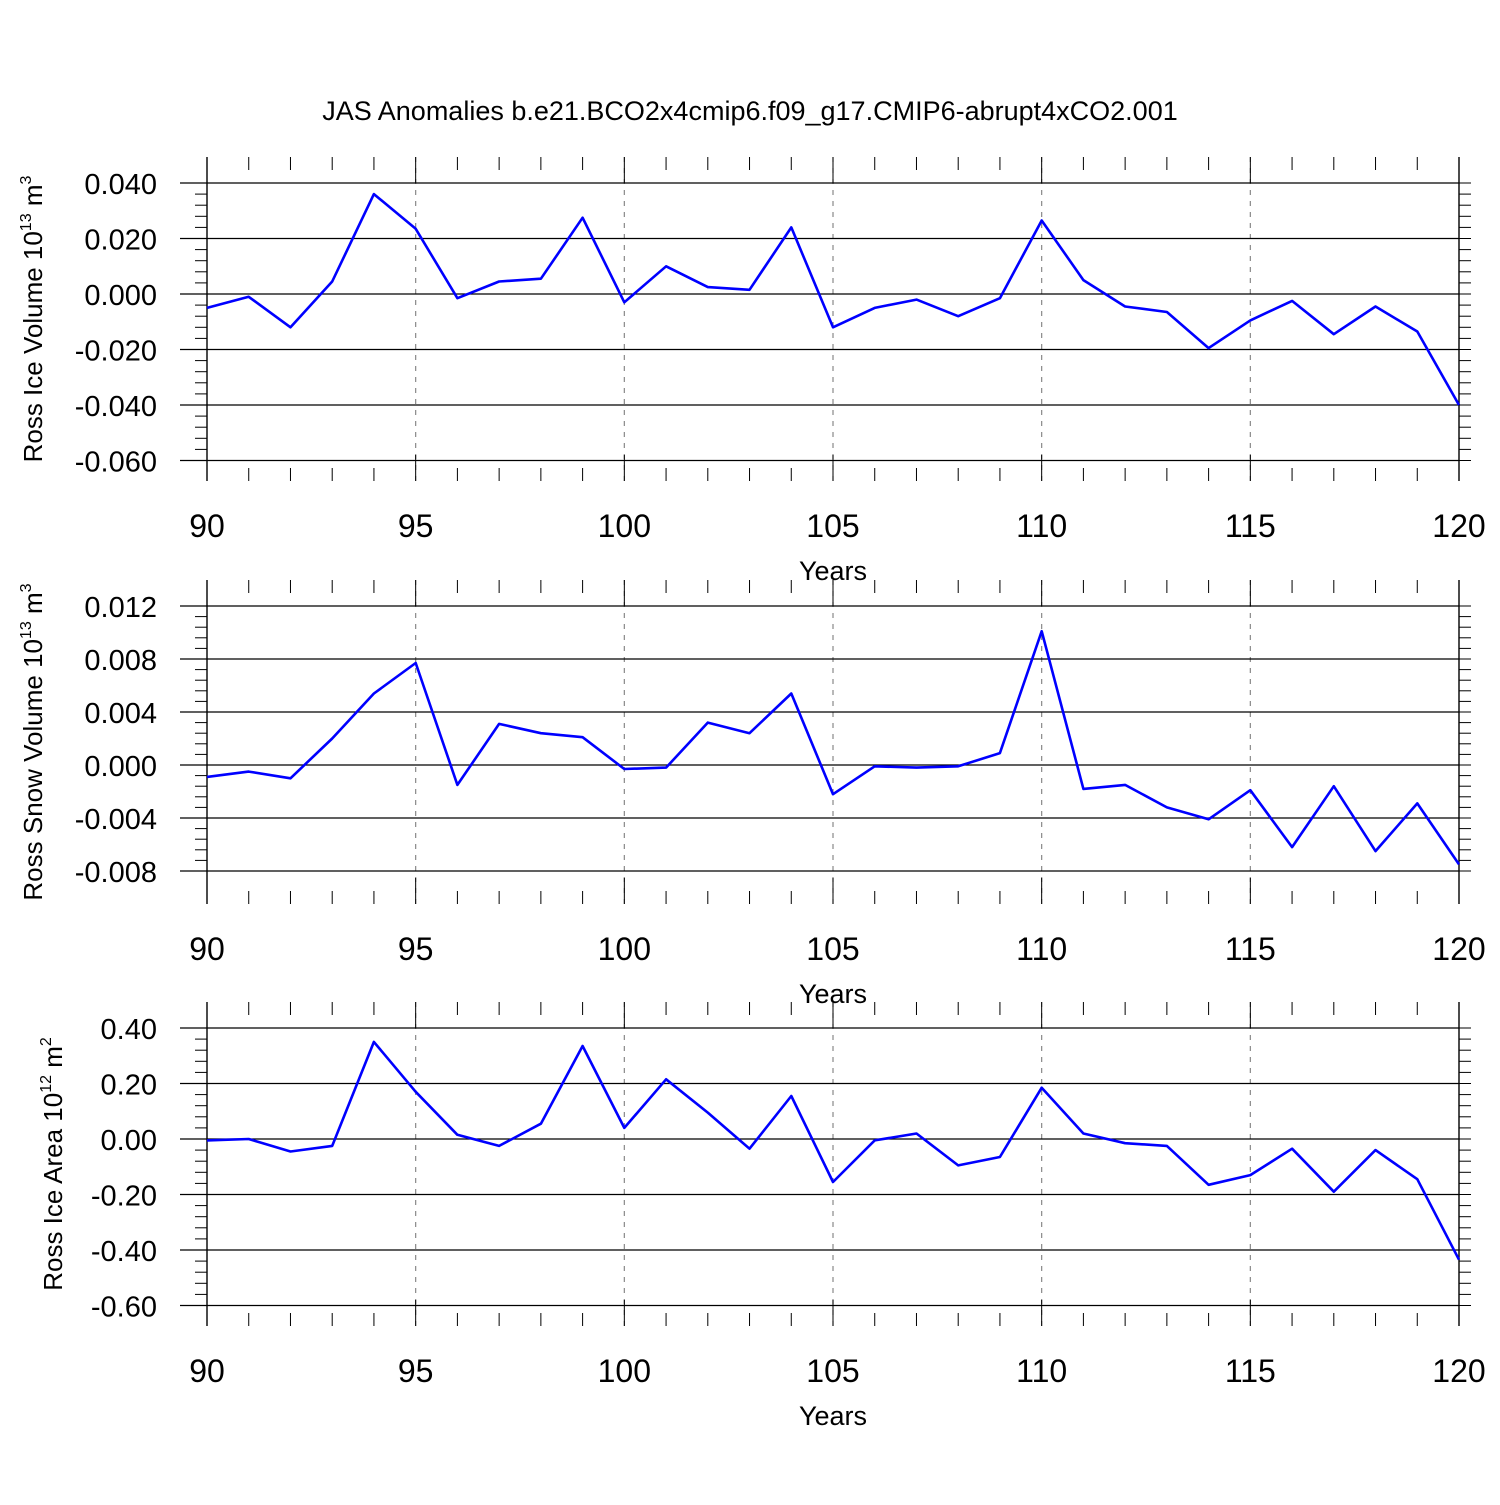 The width and height of the screenshot is (1500, 1505). I want to click on y-tick-label: 0.004, so click(120, 714).